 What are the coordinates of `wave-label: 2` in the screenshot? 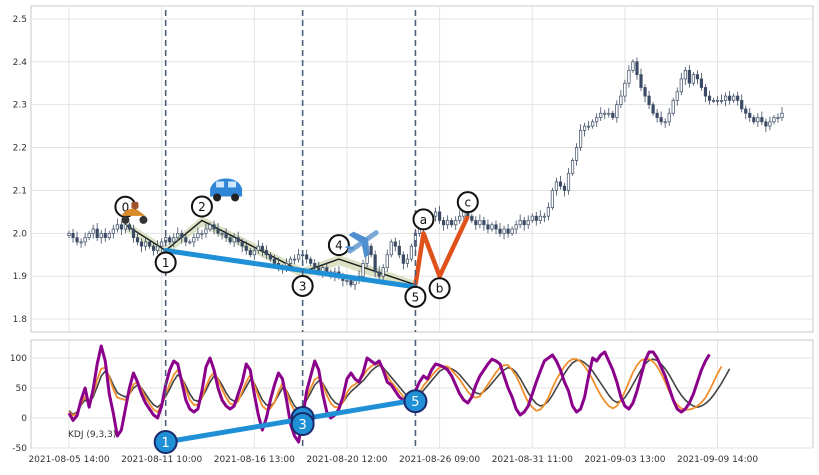 It's located at (202, 207).